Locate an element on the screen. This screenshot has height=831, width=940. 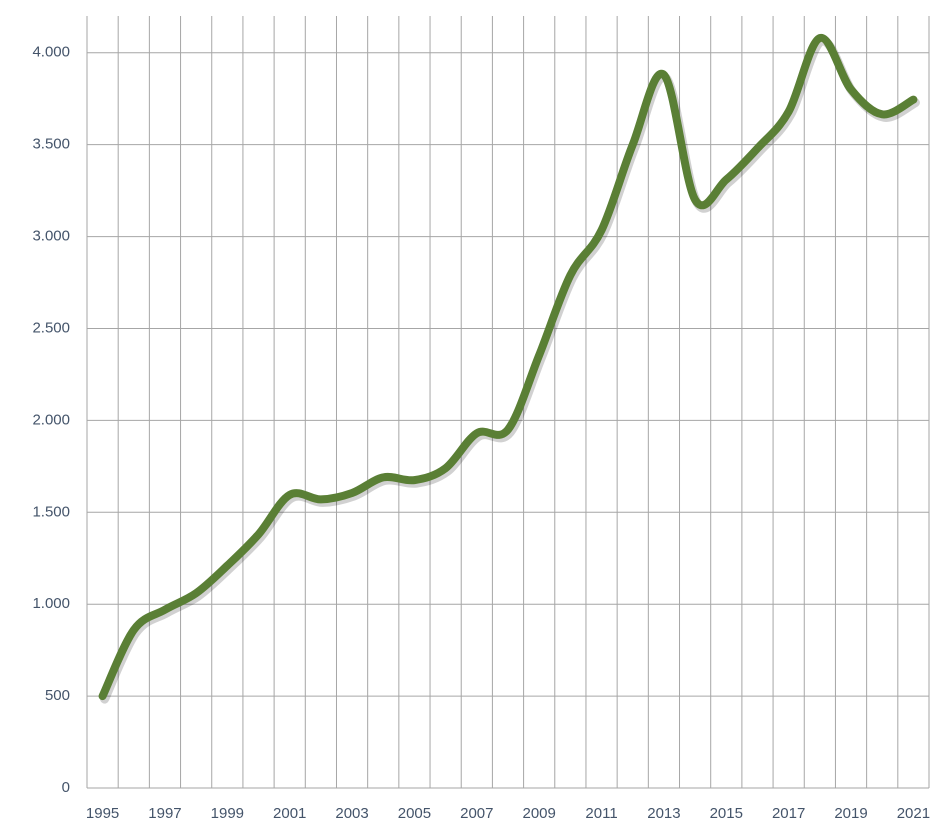
x-tick-label: 2015 is located at coordinates (726, 813).